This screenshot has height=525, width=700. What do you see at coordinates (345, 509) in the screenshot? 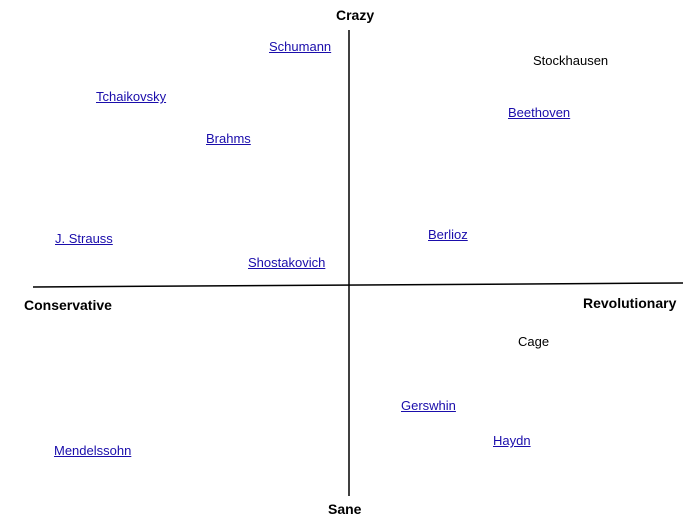
I see `axis-label-bottom: Sane` at bounding box center [345, 509].